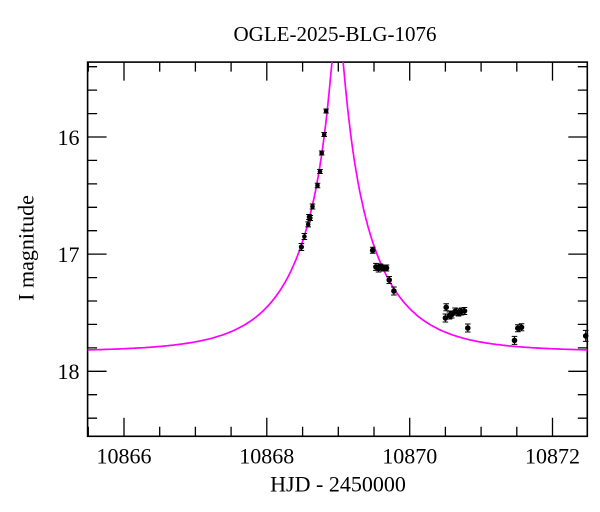  Describe the element at coordinates (338, 484) in the screenshot. I see `svg-text: HJD - 2450000` at that location.